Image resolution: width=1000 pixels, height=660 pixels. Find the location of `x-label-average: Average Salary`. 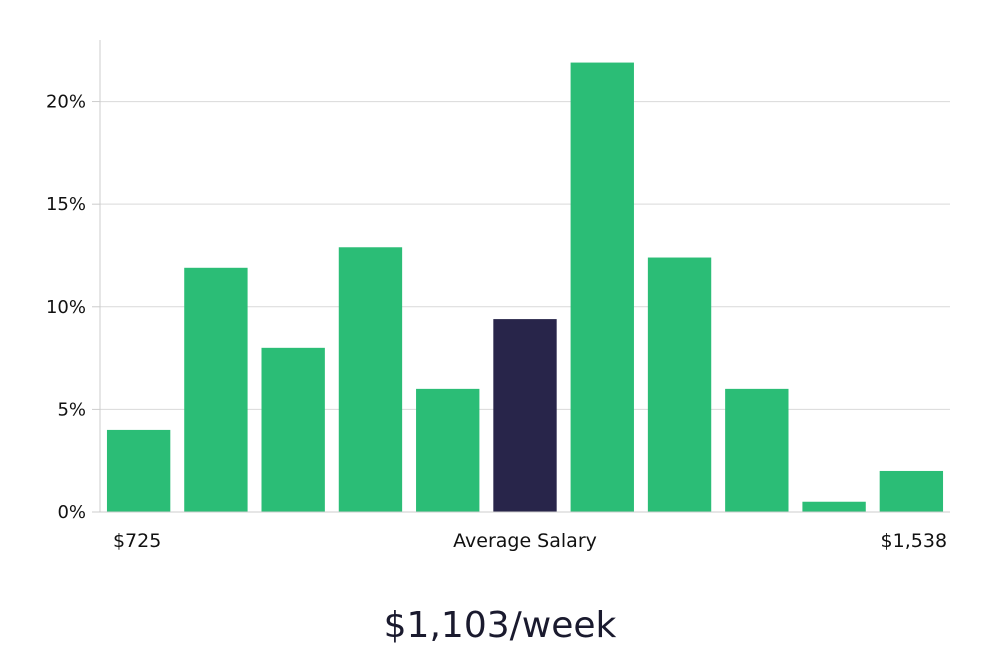

x-label-average: Average Salary is located at coordinates (525, 541).